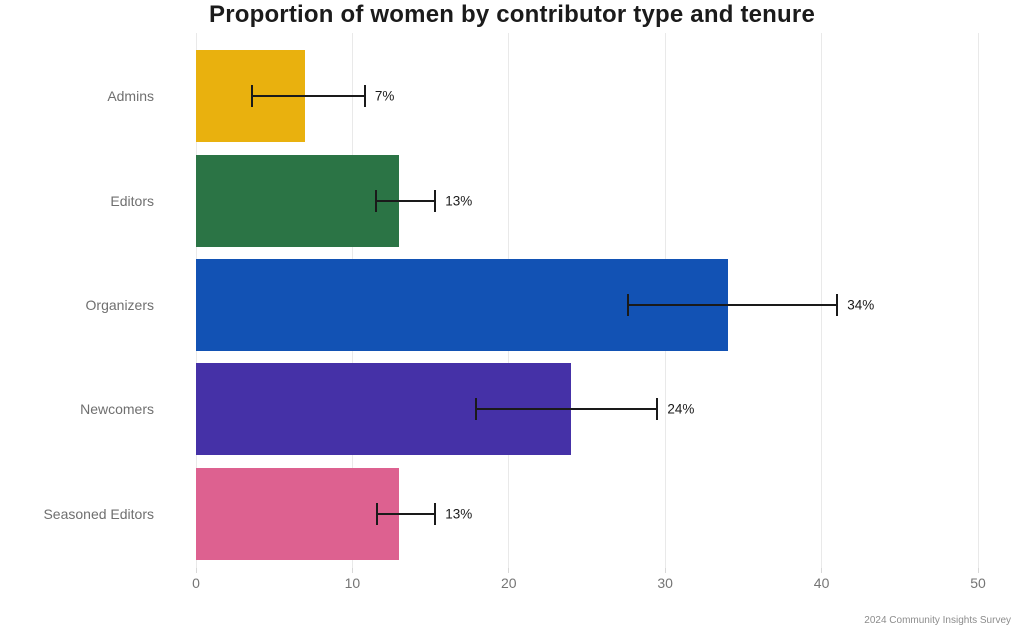  I want to click on value-label: 24%, so click(681, 409).